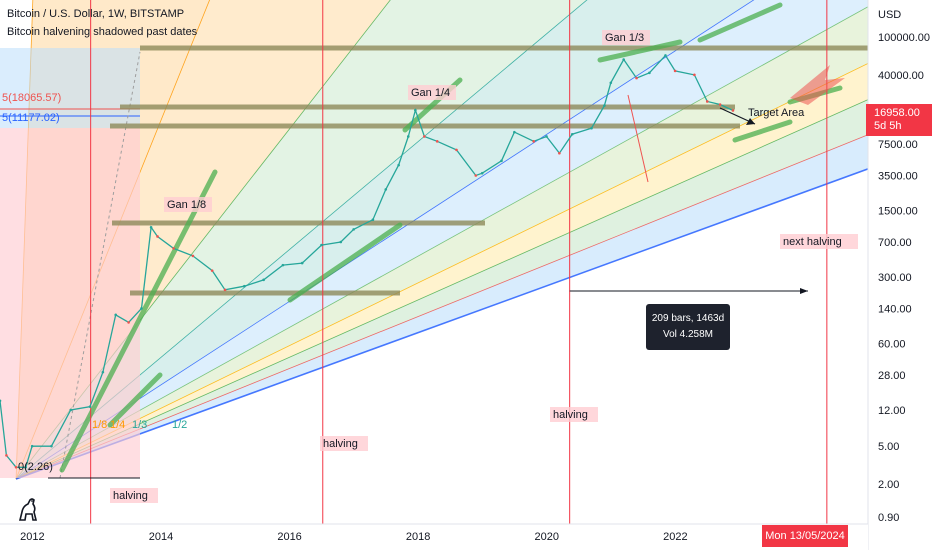 This screenshot has height=550, width=932. What do you see at coordinates (812, 242) in the screenshot?
I see `label-next-halving: next halving` at bounding box center [812, 242].